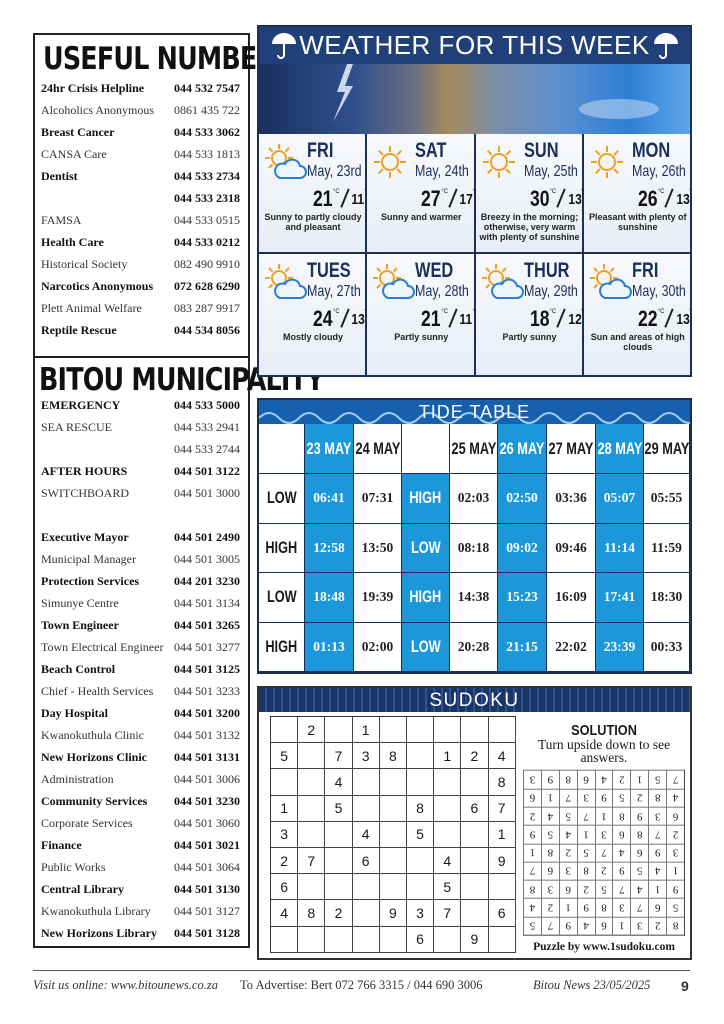  What do you see at coordinates (312, 913) in the screenshot?
I see `sudoku-cell: 8` at bounding box center [312, 913].